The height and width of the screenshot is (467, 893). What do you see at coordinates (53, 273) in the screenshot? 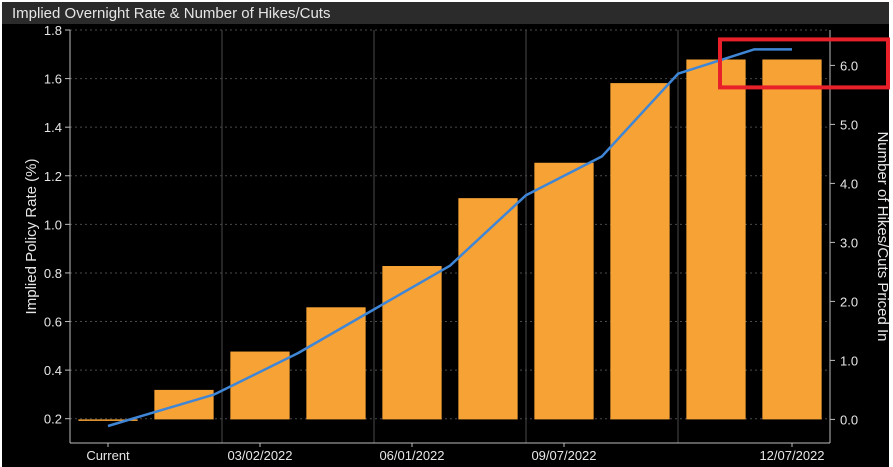
I see `y-tick-label-left: 0.8` at bounding box center [53, 273].